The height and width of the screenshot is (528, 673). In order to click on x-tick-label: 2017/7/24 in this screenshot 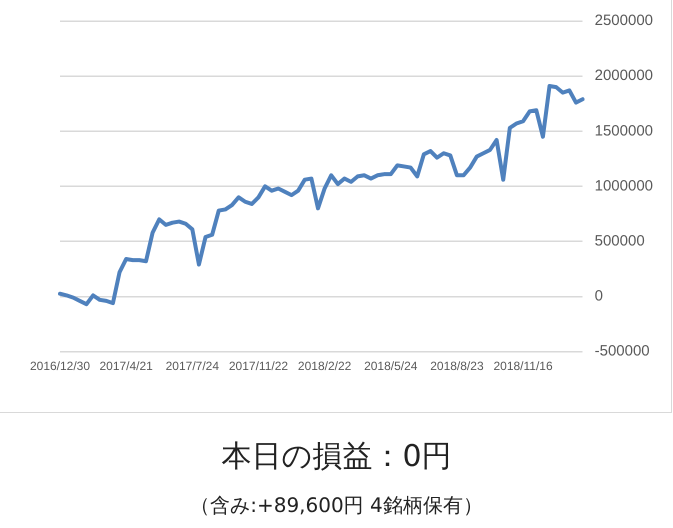, I will do `click(193, 366)`.